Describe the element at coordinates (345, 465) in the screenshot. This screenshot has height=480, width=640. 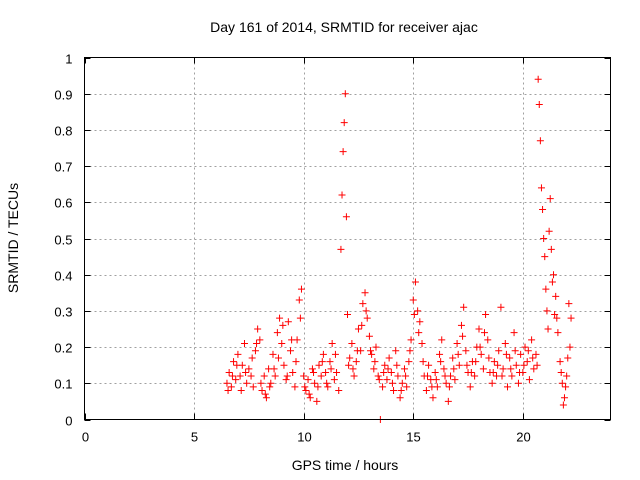
I see `x-axis-label: GPS time / hours` at that location.